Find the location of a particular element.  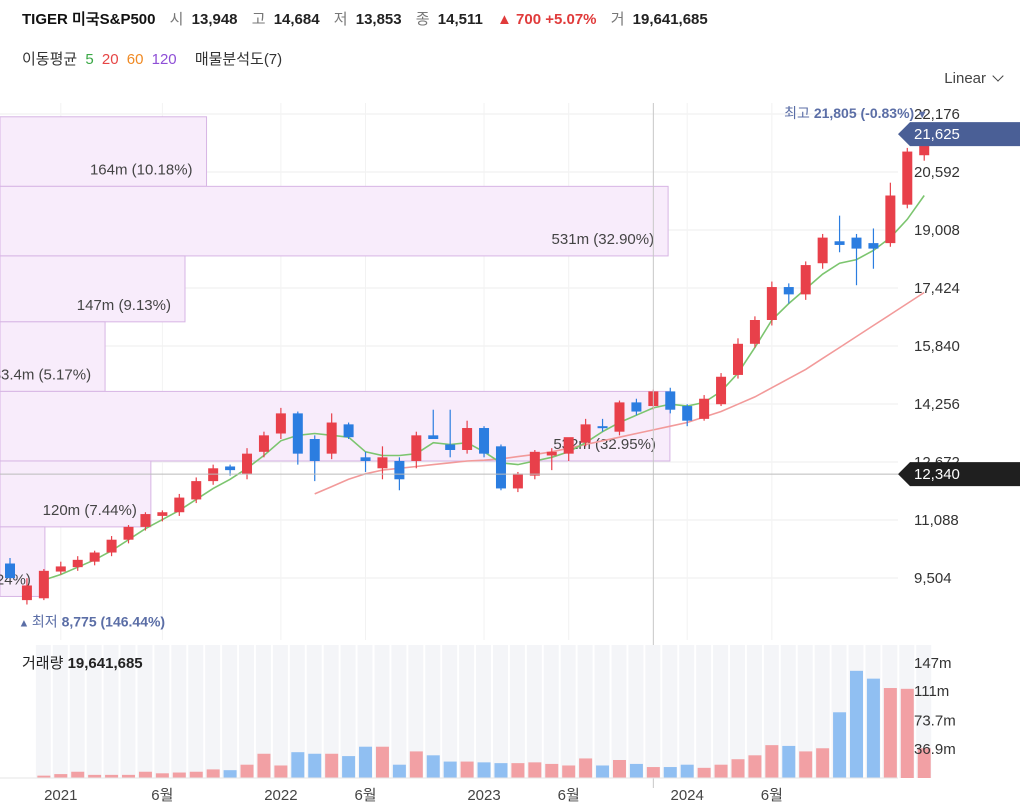

volume-profile-label: 531m (32.90%) is located at coordinates (603, 239).